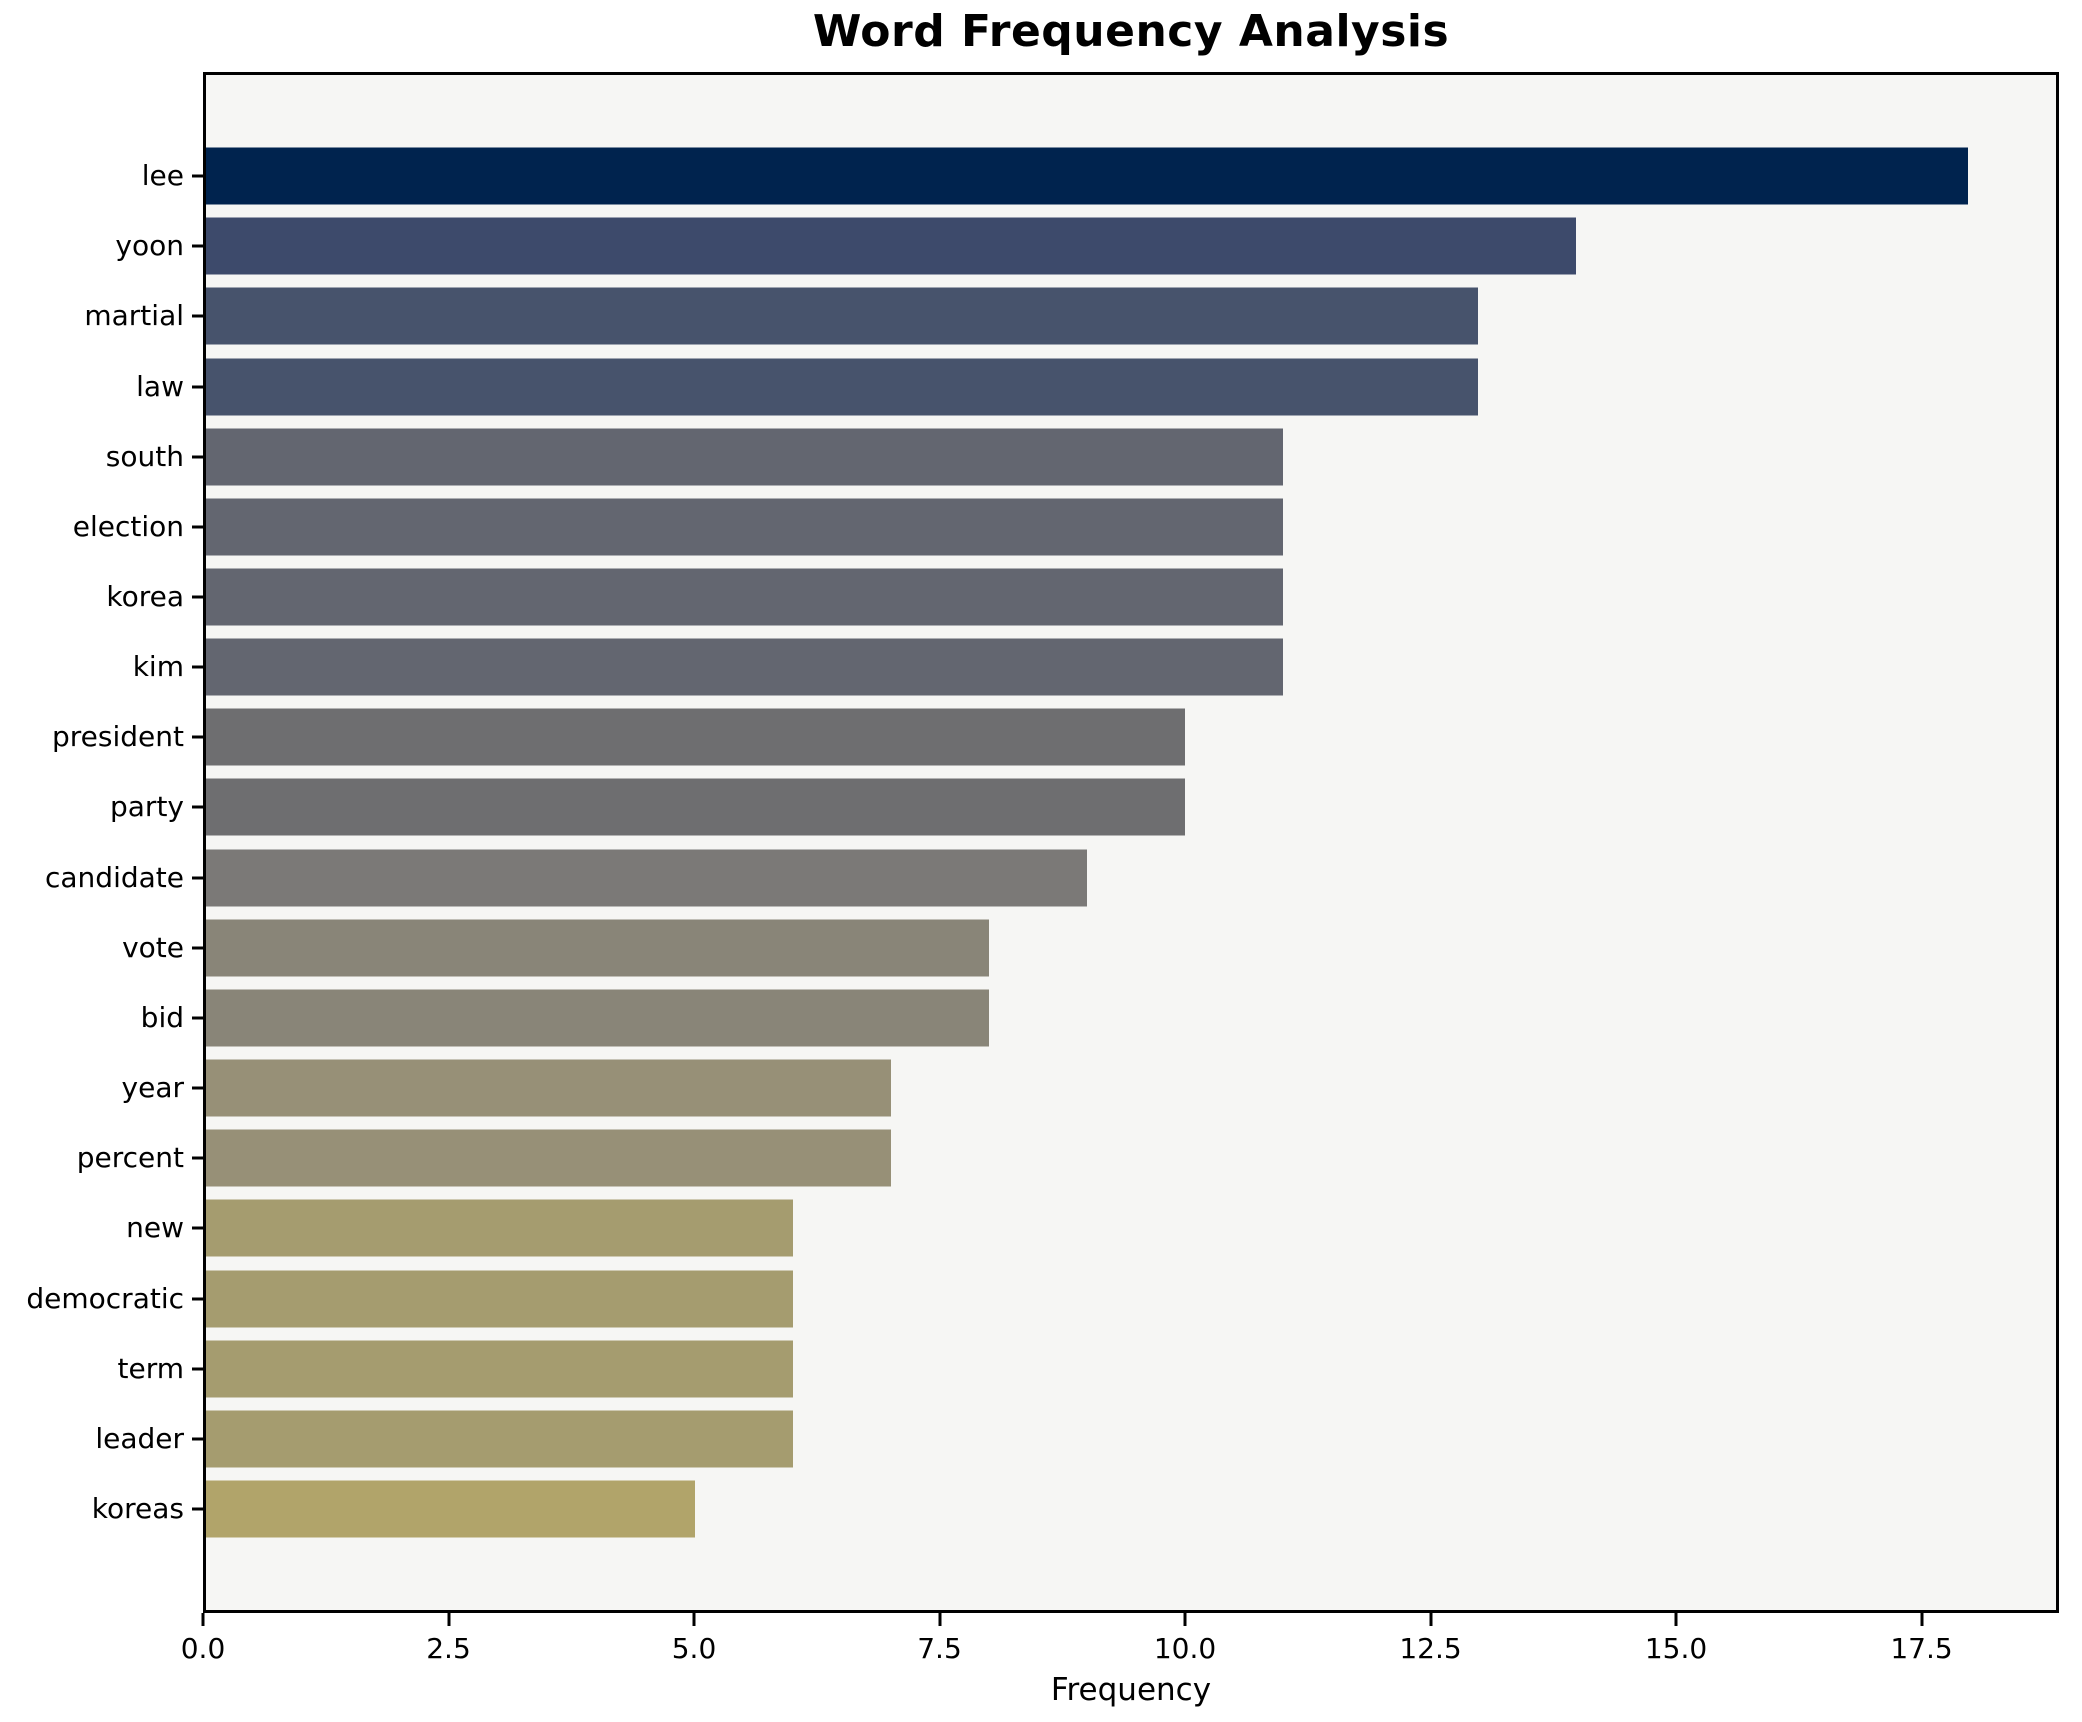  I want to click on y-tick-label: new, so click(155, 1228).